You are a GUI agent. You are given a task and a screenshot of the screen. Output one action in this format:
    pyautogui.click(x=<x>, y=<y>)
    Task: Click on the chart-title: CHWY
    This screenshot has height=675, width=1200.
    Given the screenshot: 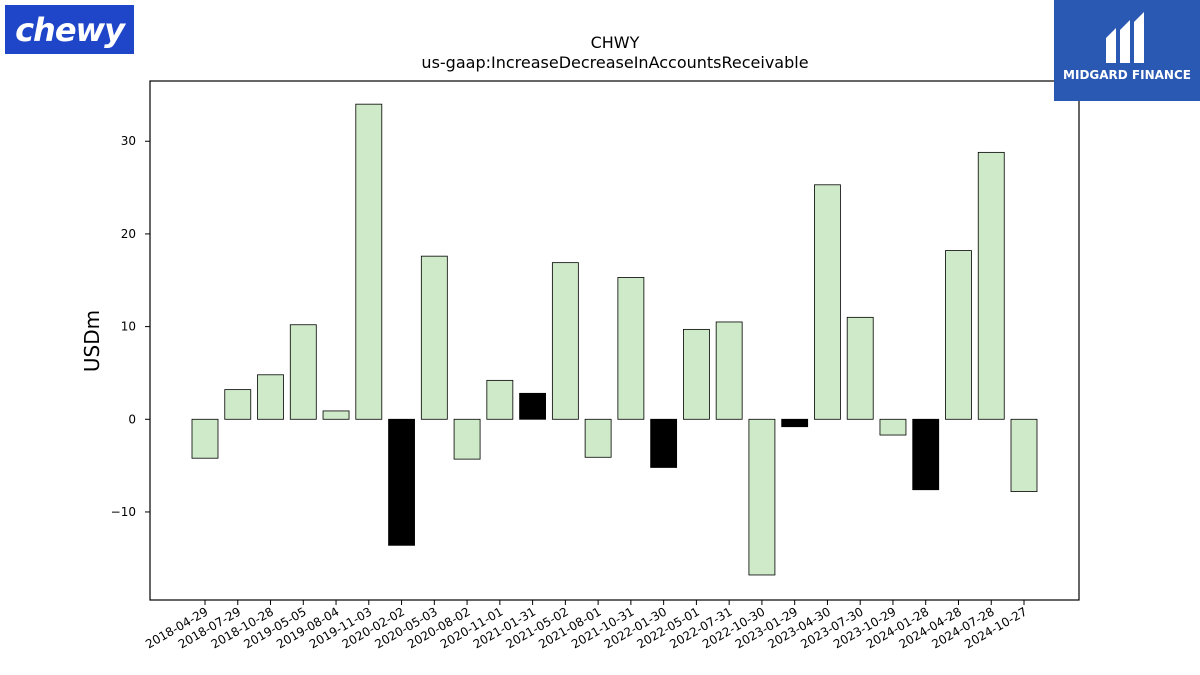 What is the action you would take?
    pyautogui.click(x=615, y=42)
    